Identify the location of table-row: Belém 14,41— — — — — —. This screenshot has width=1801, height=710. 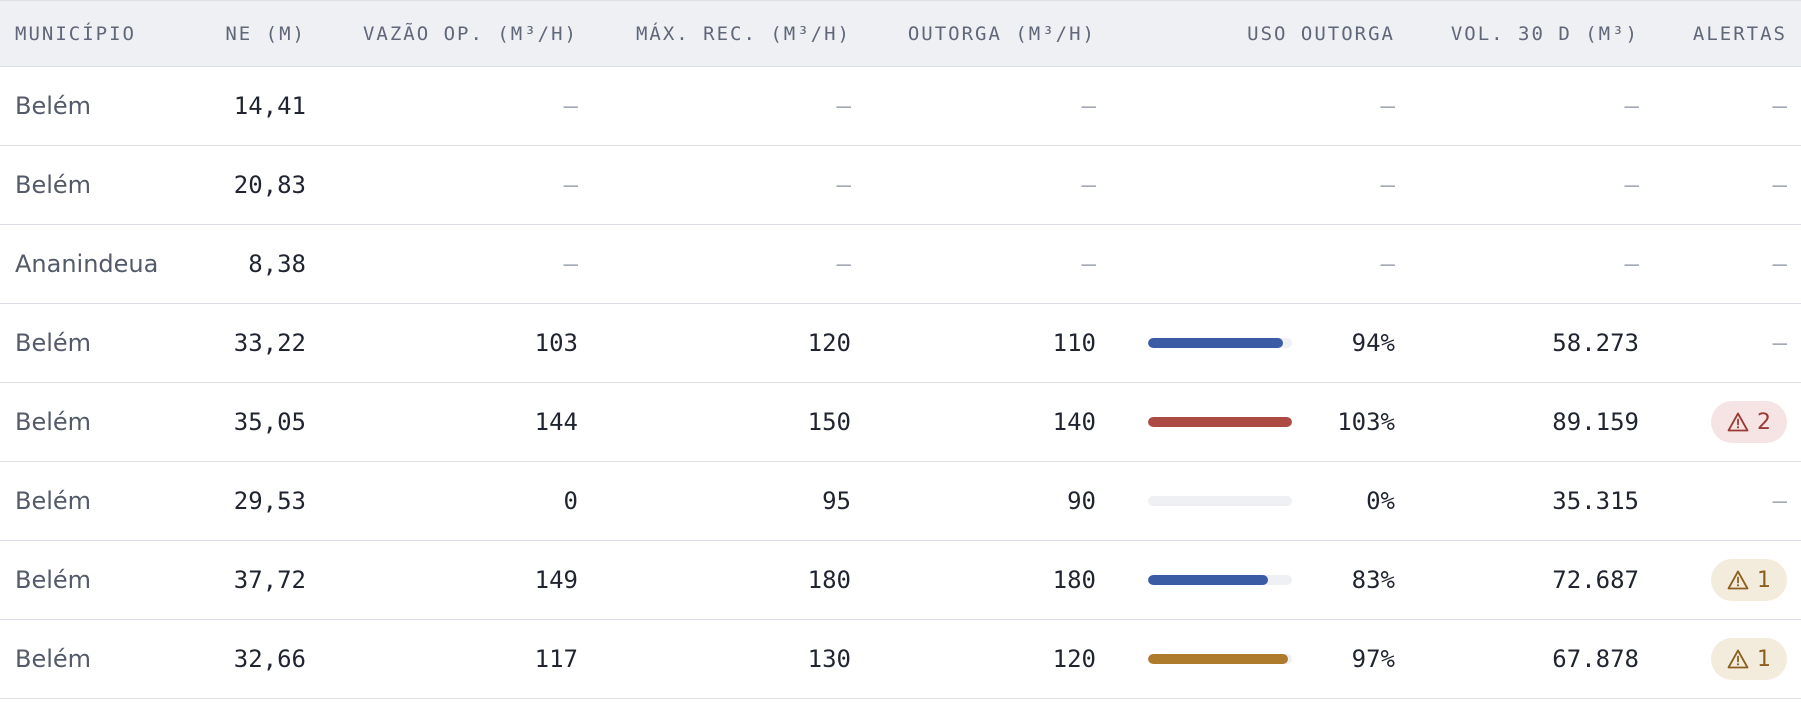
(900, 106).